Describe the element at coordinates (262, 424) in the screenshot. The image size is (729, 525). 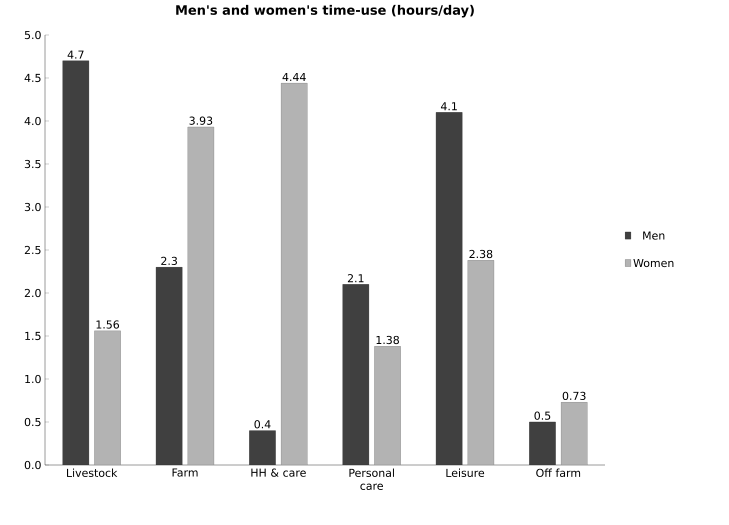
I see `data-label: 0.4` at that location.